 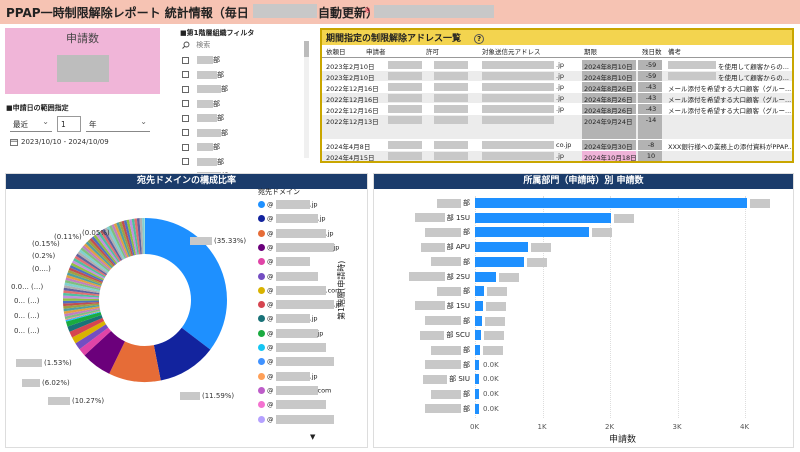 I want to click on table-column-header: 依頼日, so click(x=336, y=52).